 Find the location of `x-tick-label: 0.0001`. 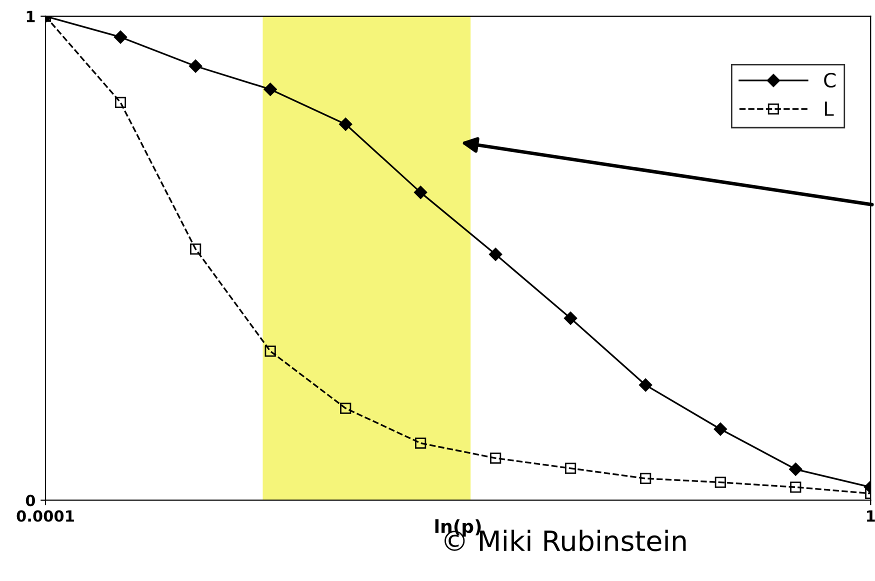

x-tick-label: 0.0001 is located at coordinates (45, 516).